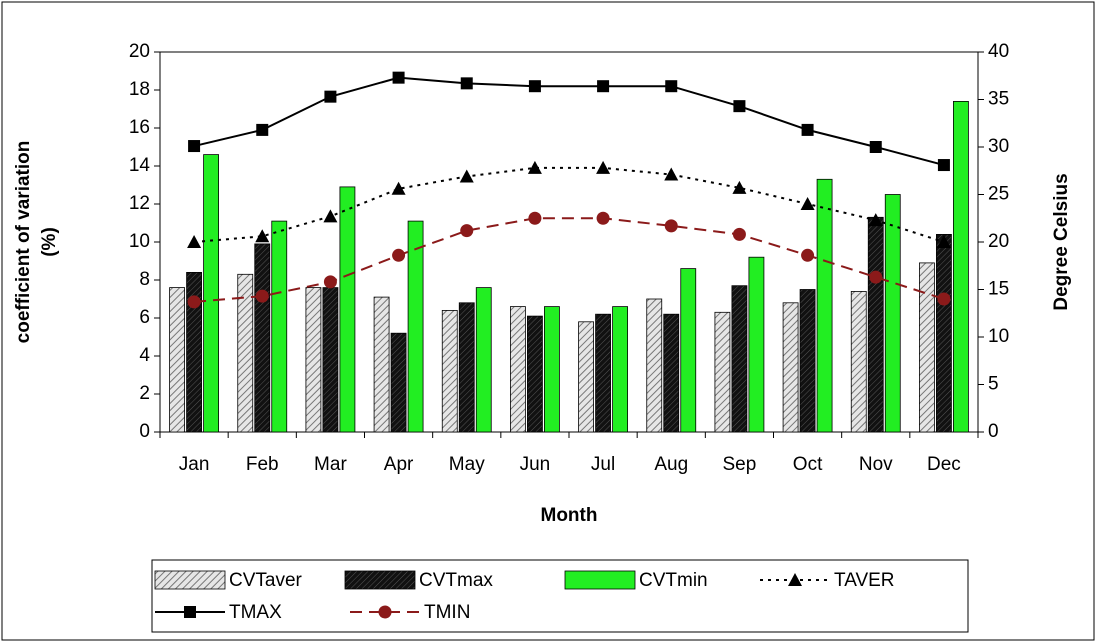 The height and width of the screenshot is (642, 1096). What do you see at coordinates (144, 431) in the screenshot?
I see `y-tick-label: 0` at bounding box center [144, 431].